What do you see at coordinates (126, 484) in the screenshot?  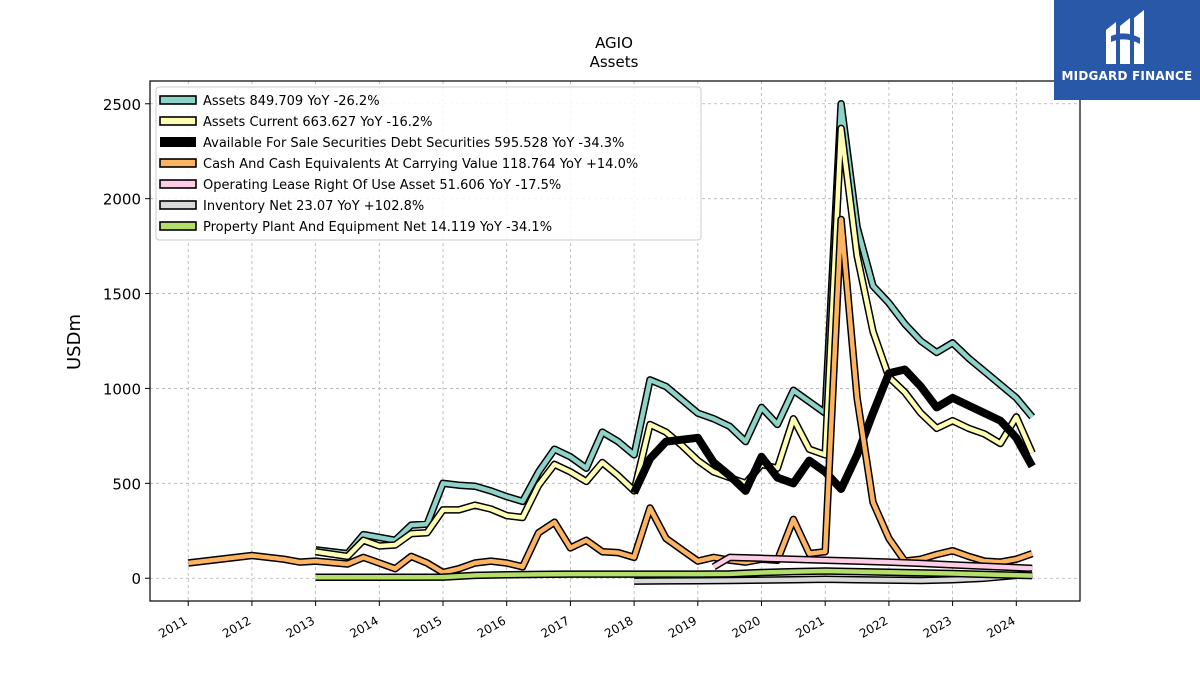 I see `y-tick-label: 500` at bounding box center [126, 484].